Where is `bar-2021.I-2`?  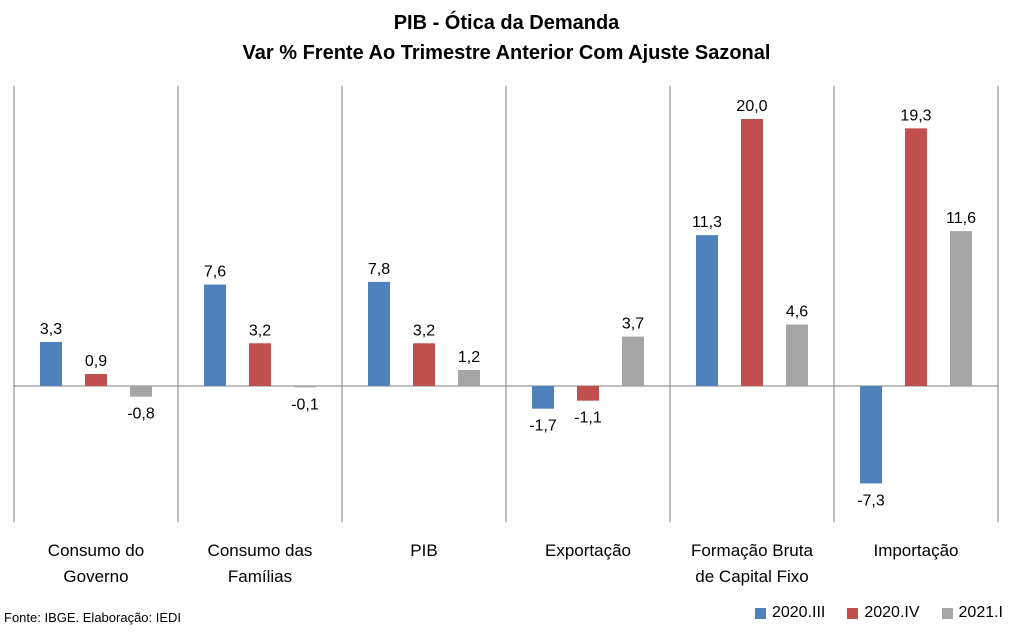
bar-2021.I-2 is located at coordinates (469, 377).